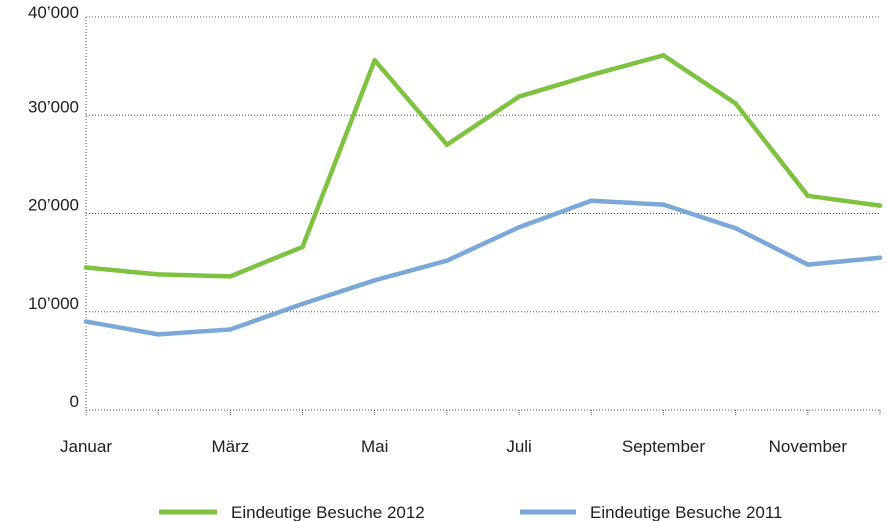  Describe the element at coordinates (519, 446) in the screenshot. I see `x-tick-label: Juli` at that location.